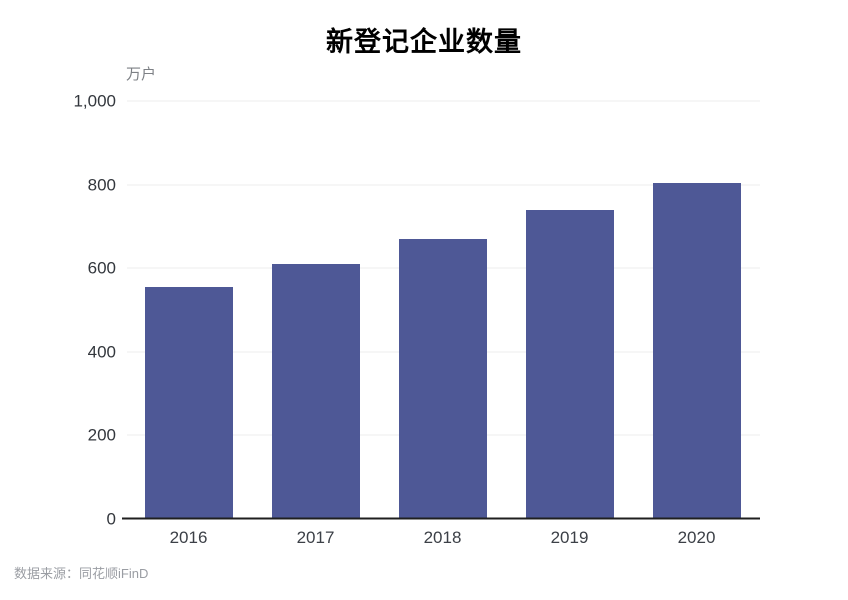 Image resolution: width=848 pixels, height=600 pixels. What do you see at coordinates (94, 101) in the screenshot?
I see `y-tick-label-1000: 1,000` at bounding box center [94, 101].